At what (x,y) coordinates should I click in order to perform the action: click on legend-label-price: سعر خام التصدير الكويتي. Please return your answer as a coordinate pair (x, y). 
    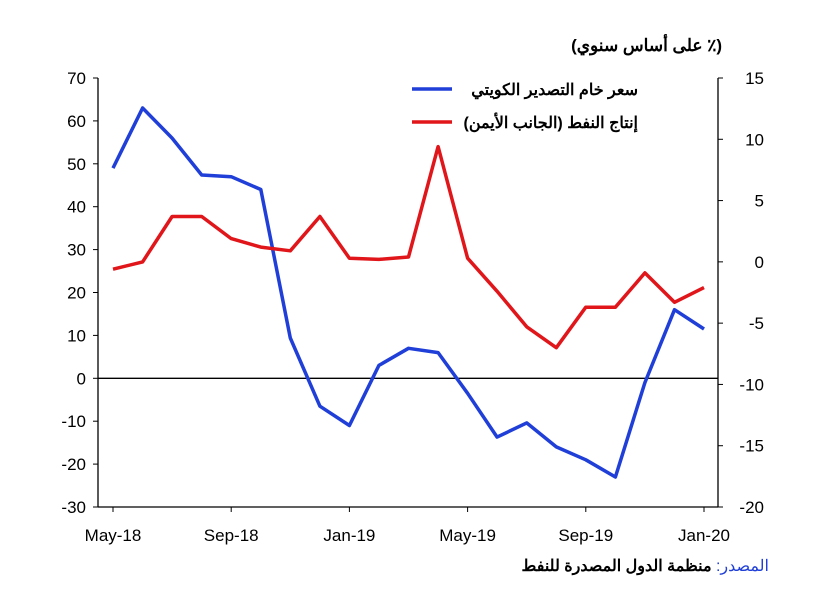
    Looking at the image, I should click on (554, 90).